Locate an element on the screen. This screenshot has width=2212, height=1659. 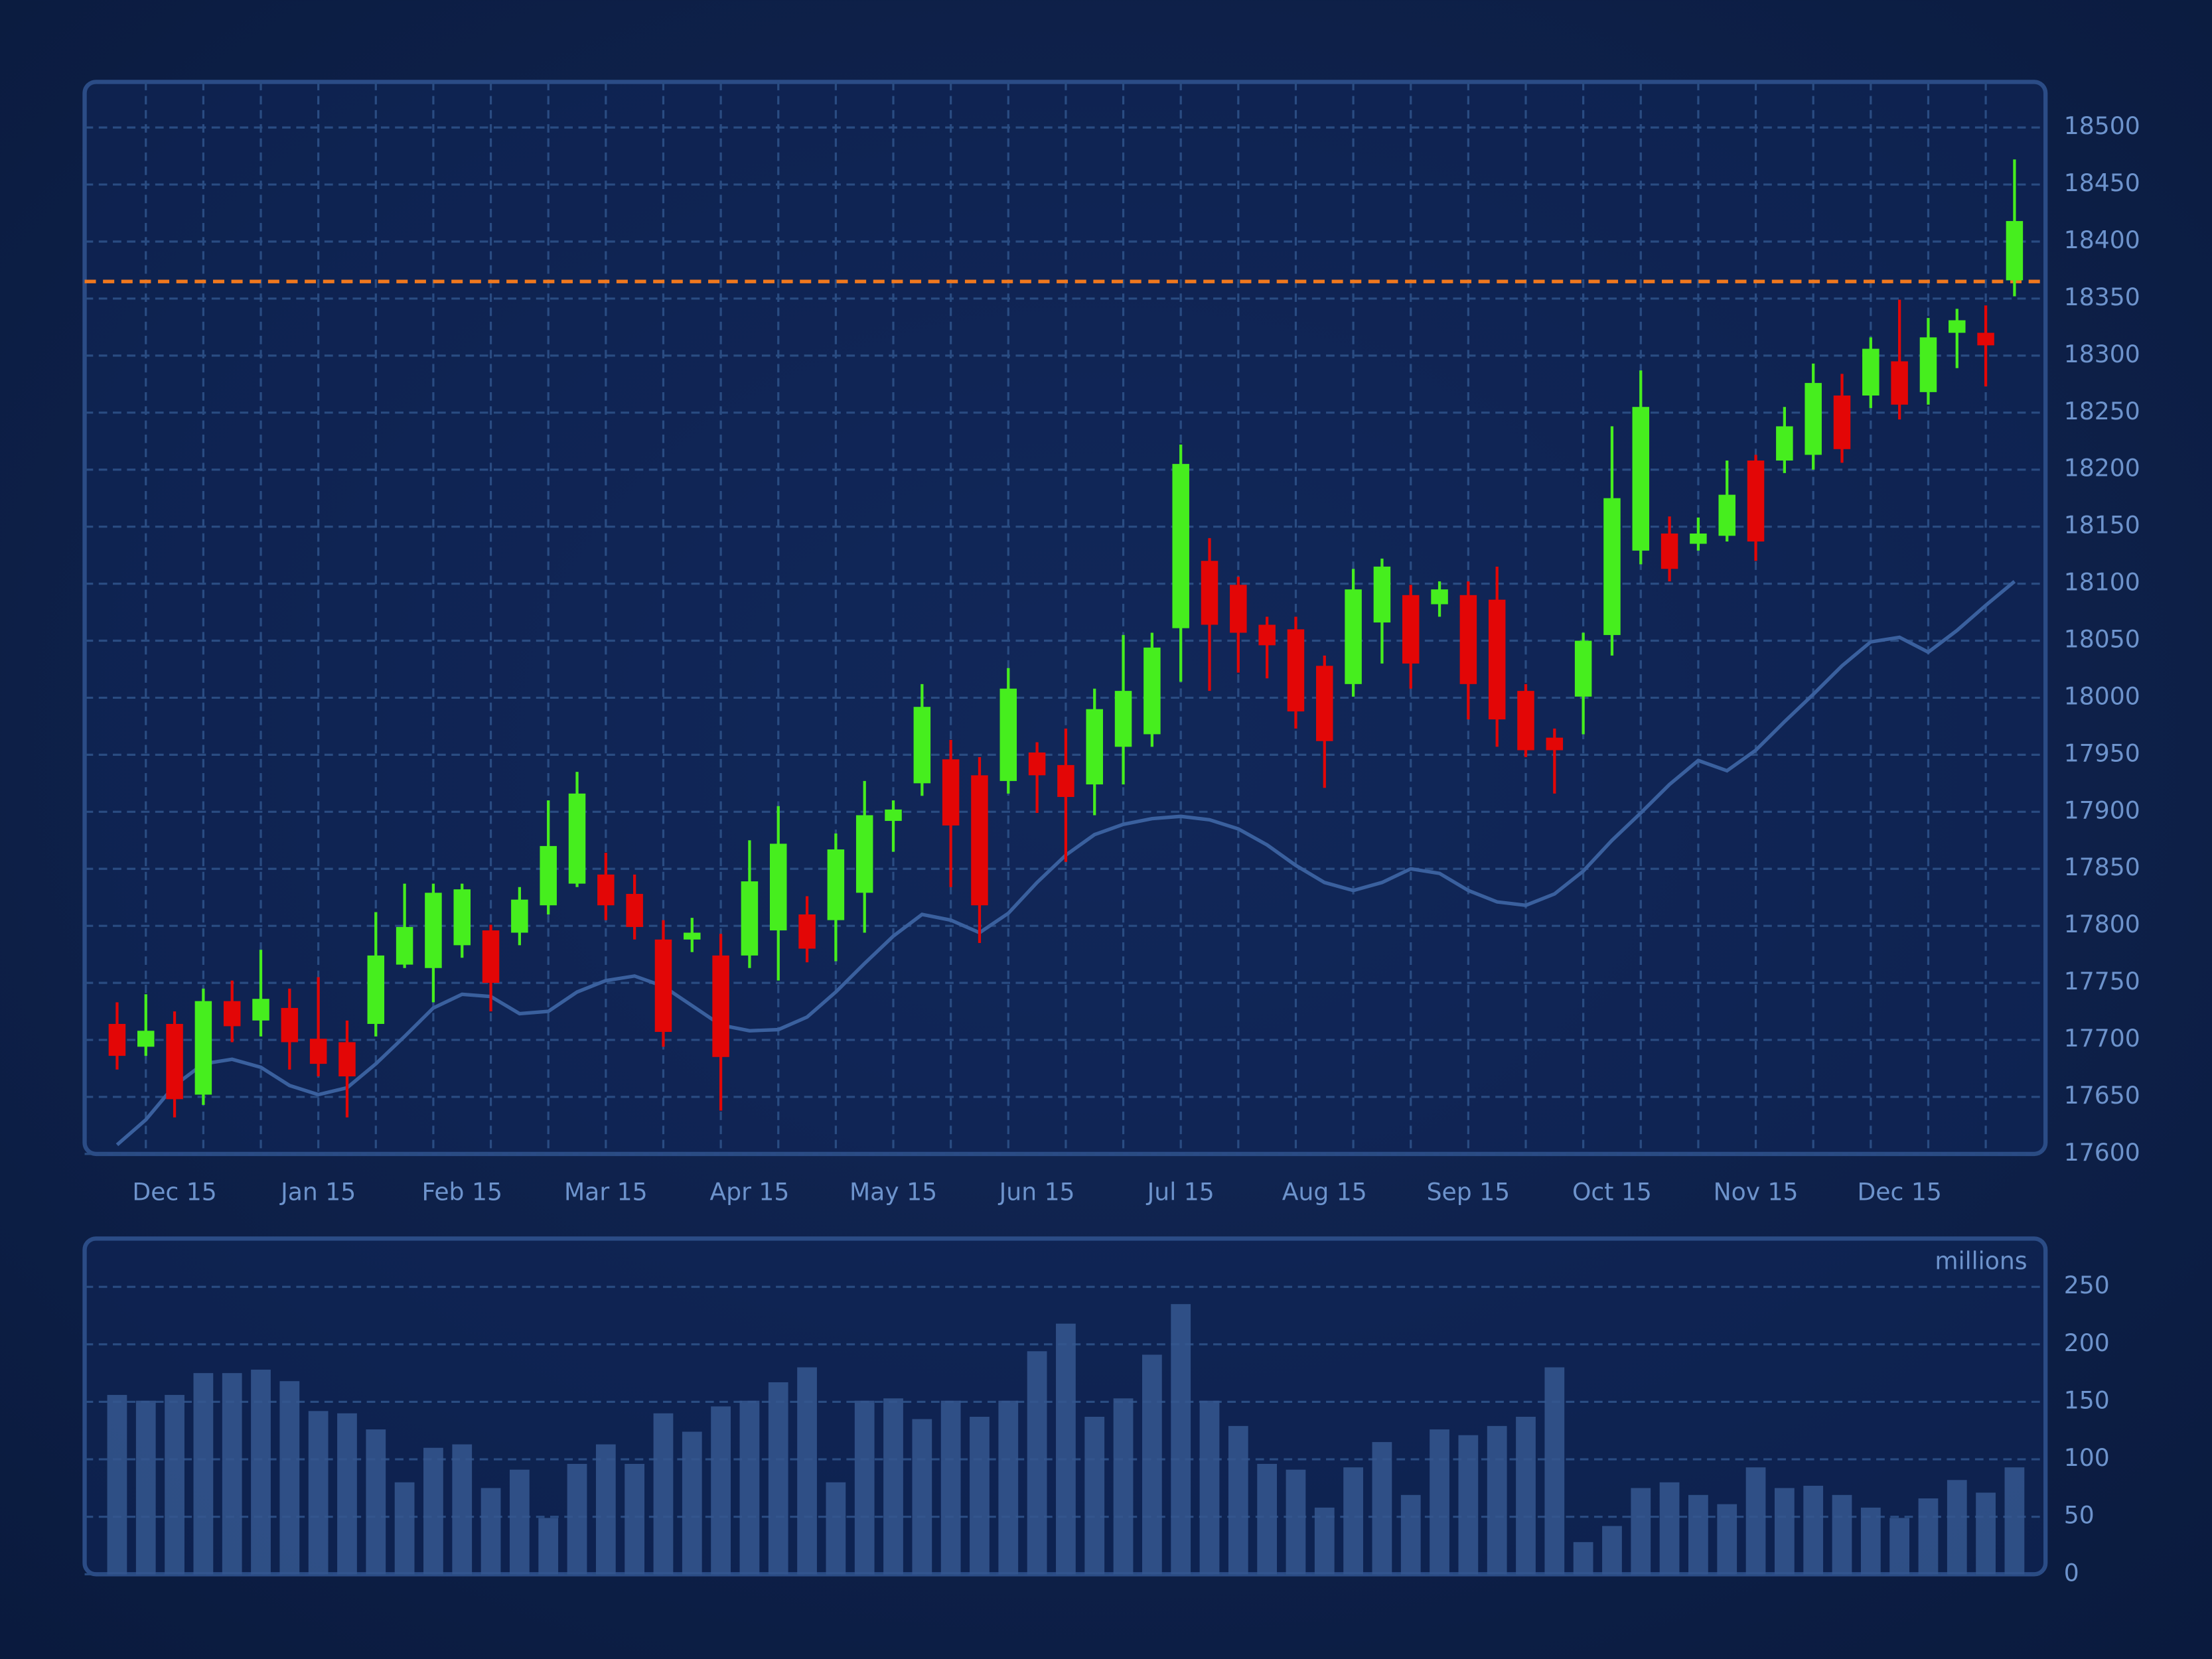
x-tick-label: Aug 15 is located at coordinates (1324, 1191).